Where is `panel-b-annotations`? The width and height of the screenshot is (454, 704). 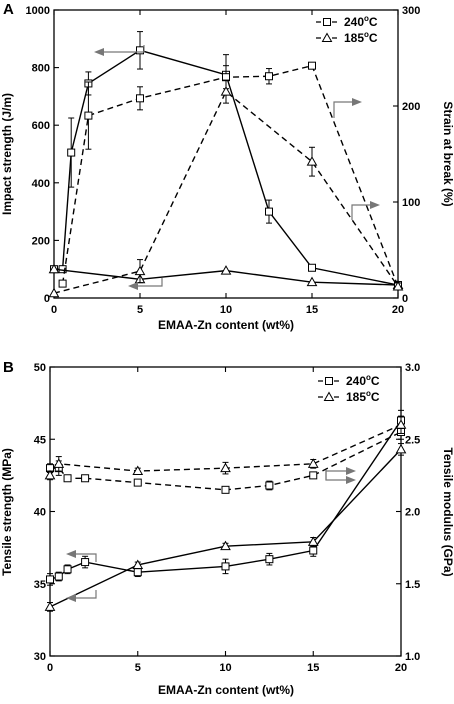 panel-b-annotations is located at coordinates (211, 534).